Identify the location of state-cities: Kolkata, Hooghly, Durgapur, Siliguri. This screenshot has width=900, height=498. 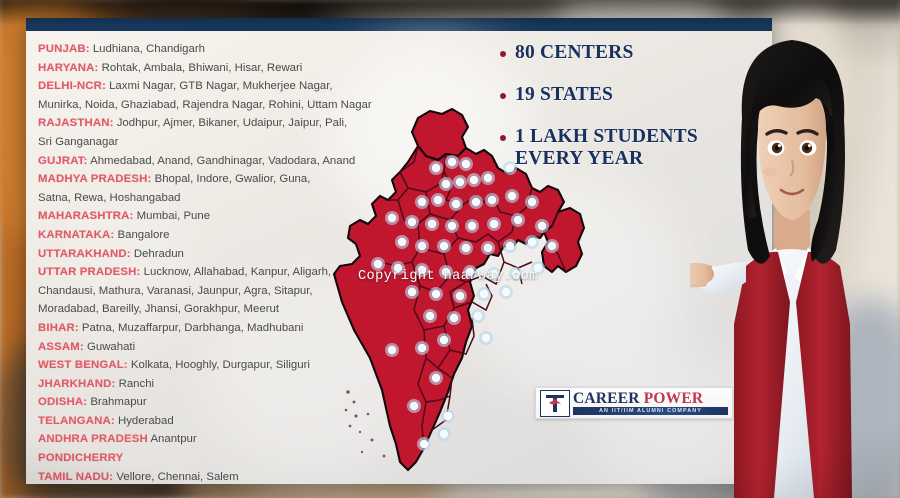
(218, 365).